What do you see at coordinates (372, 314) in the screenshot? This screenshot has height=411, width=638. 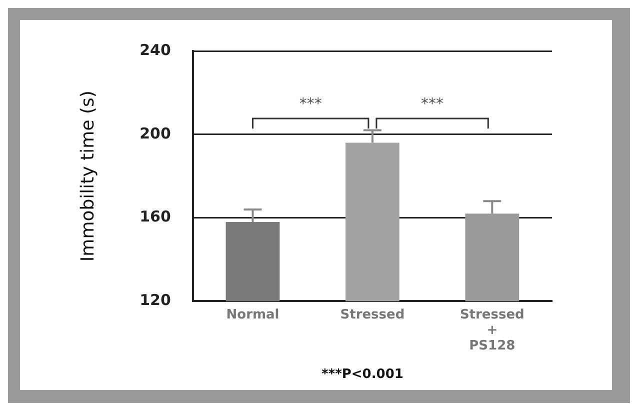 I see `x-tick-label: Stressed` at bounding box center [372, 314].